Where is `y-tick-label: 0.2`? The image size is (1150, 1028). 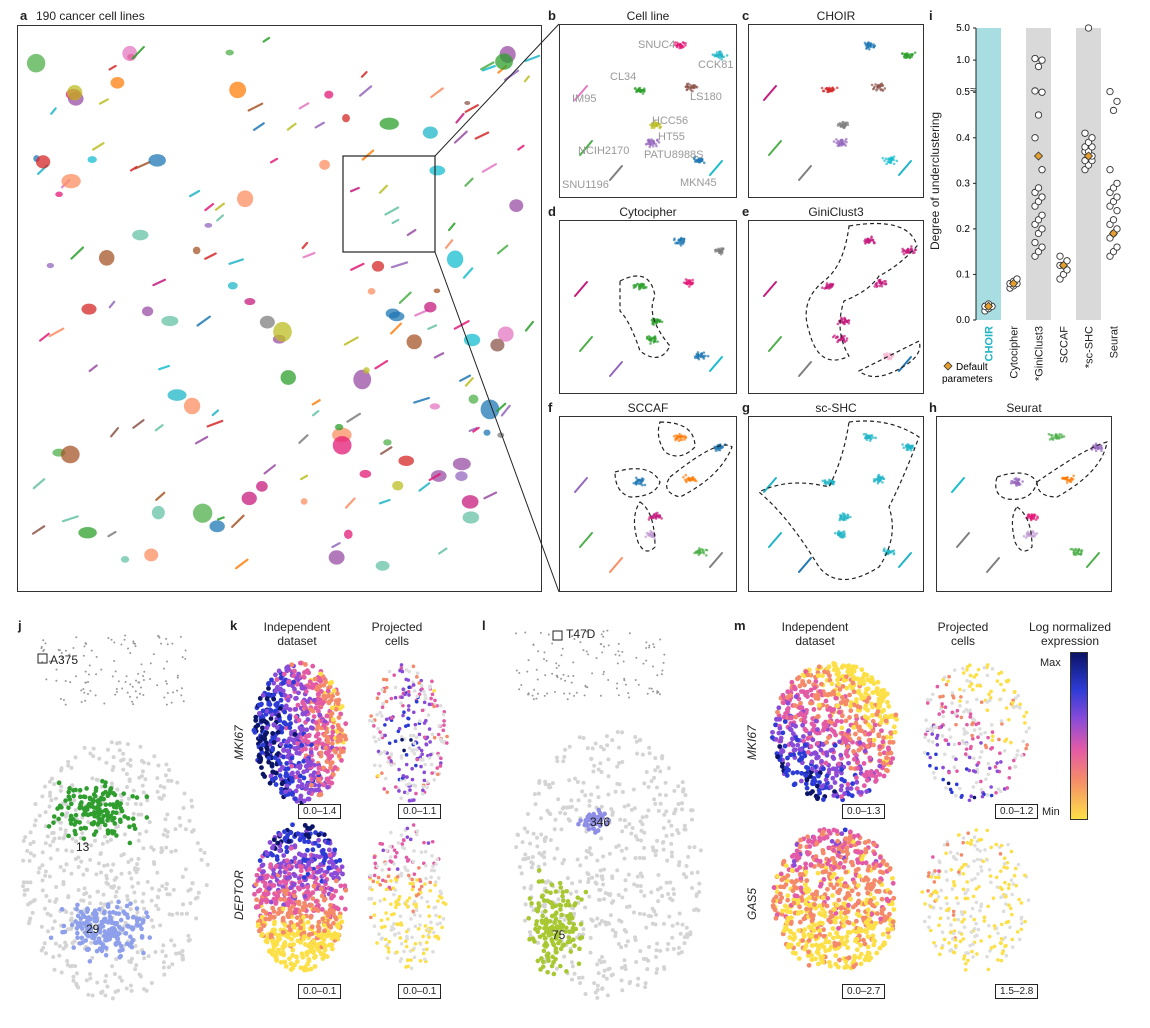
y-tick-label: 0.2 is located at coordinates (963, 229).